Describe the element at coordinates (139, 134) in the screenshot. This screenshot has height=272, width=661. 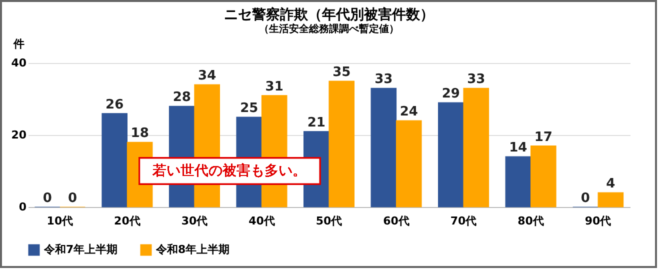
I see `data-label: 18` at that location.